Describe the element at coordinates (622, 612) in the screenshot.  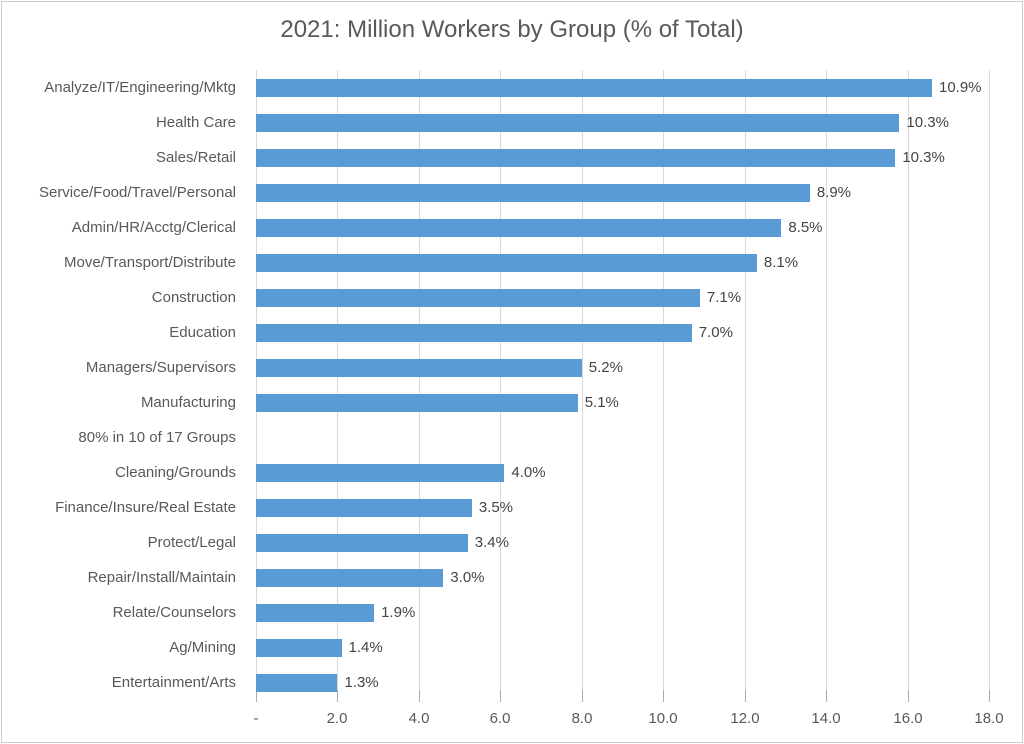
I see `bar-row: 1.9%` at that location.